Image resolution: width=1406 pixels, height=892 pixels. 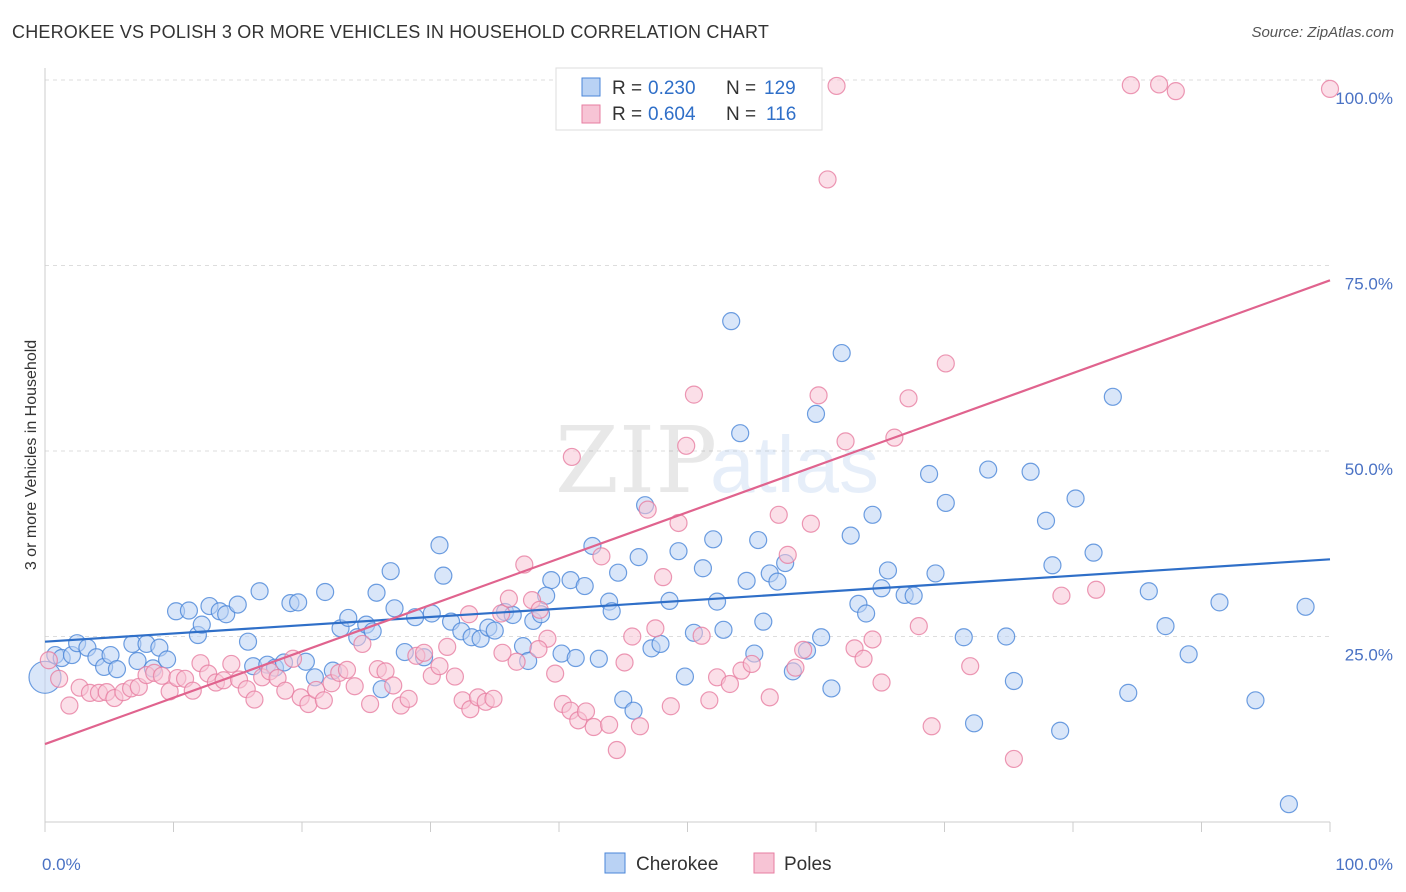 I want to click on legend-n-value-cherokee: 129, so click(x=780, y=88).